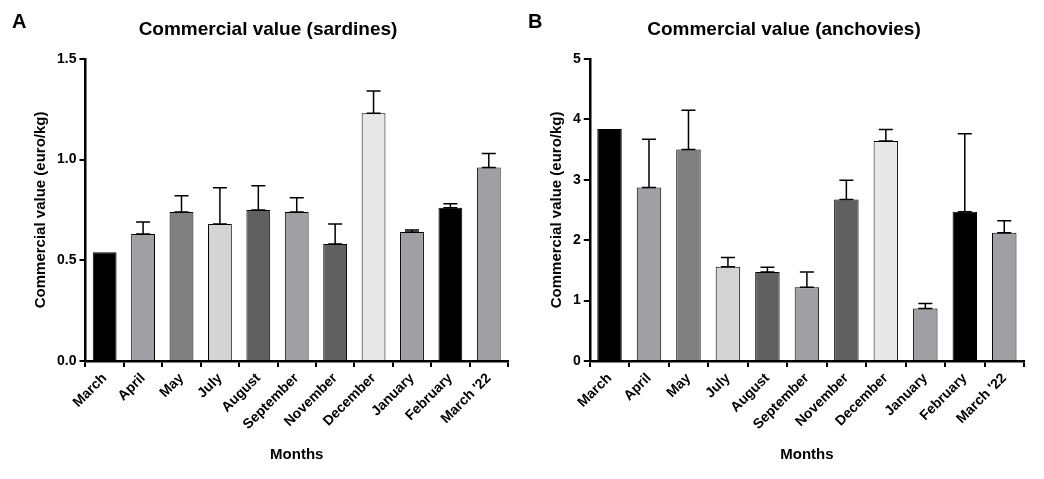 The width and height of the screenshot is (1044, 479). What do you see at coordinates (66, 359) in the screenshot?
I see `y-tick-label: 0.0` at bounding box center [66, 359].